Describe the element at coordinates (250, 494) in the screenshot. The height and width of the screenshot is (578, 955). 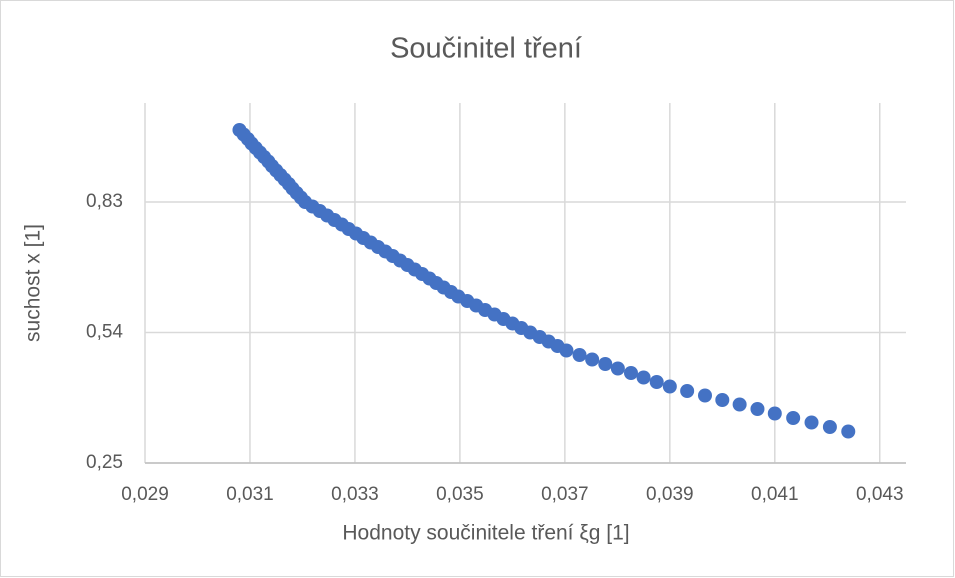
I see `x-tick-label: 0,031` at that location.